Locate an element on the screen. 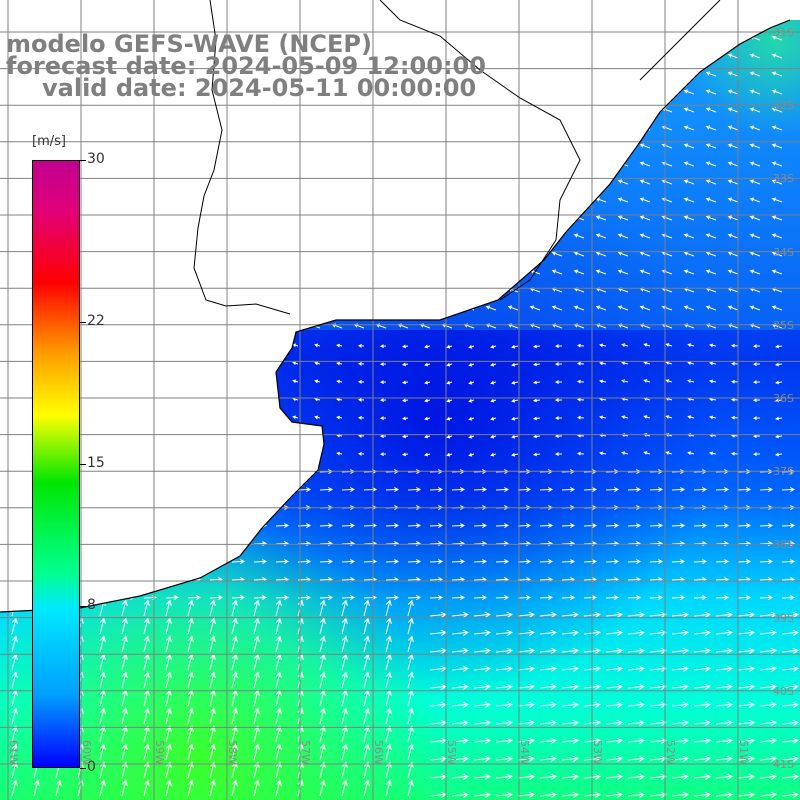  longitude-label: 51W is located at coordinates (743, 752).